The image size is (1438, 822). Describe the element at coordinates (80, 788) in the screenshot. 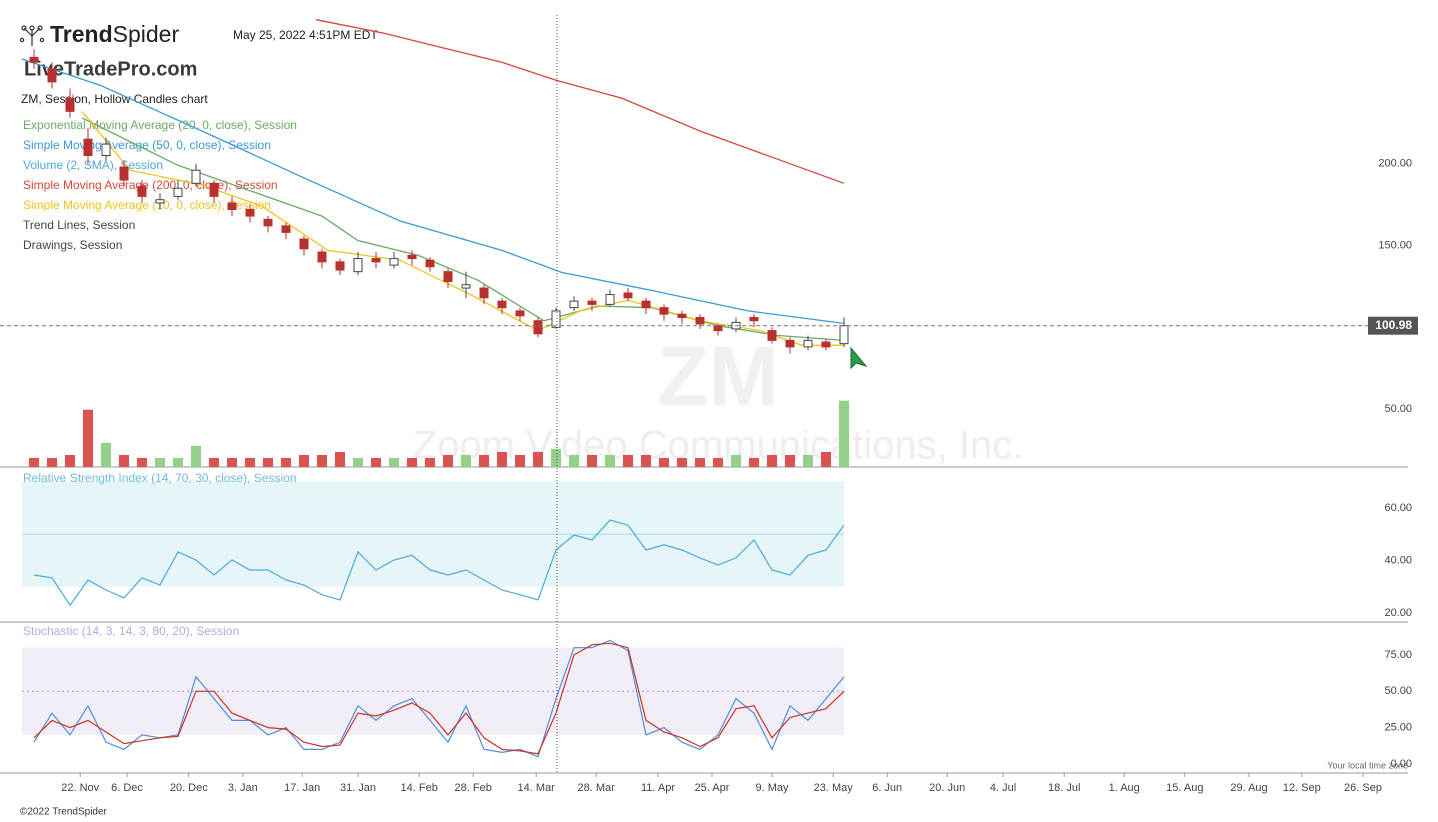

I see `x-tick-label: 22. Nov` at that location.